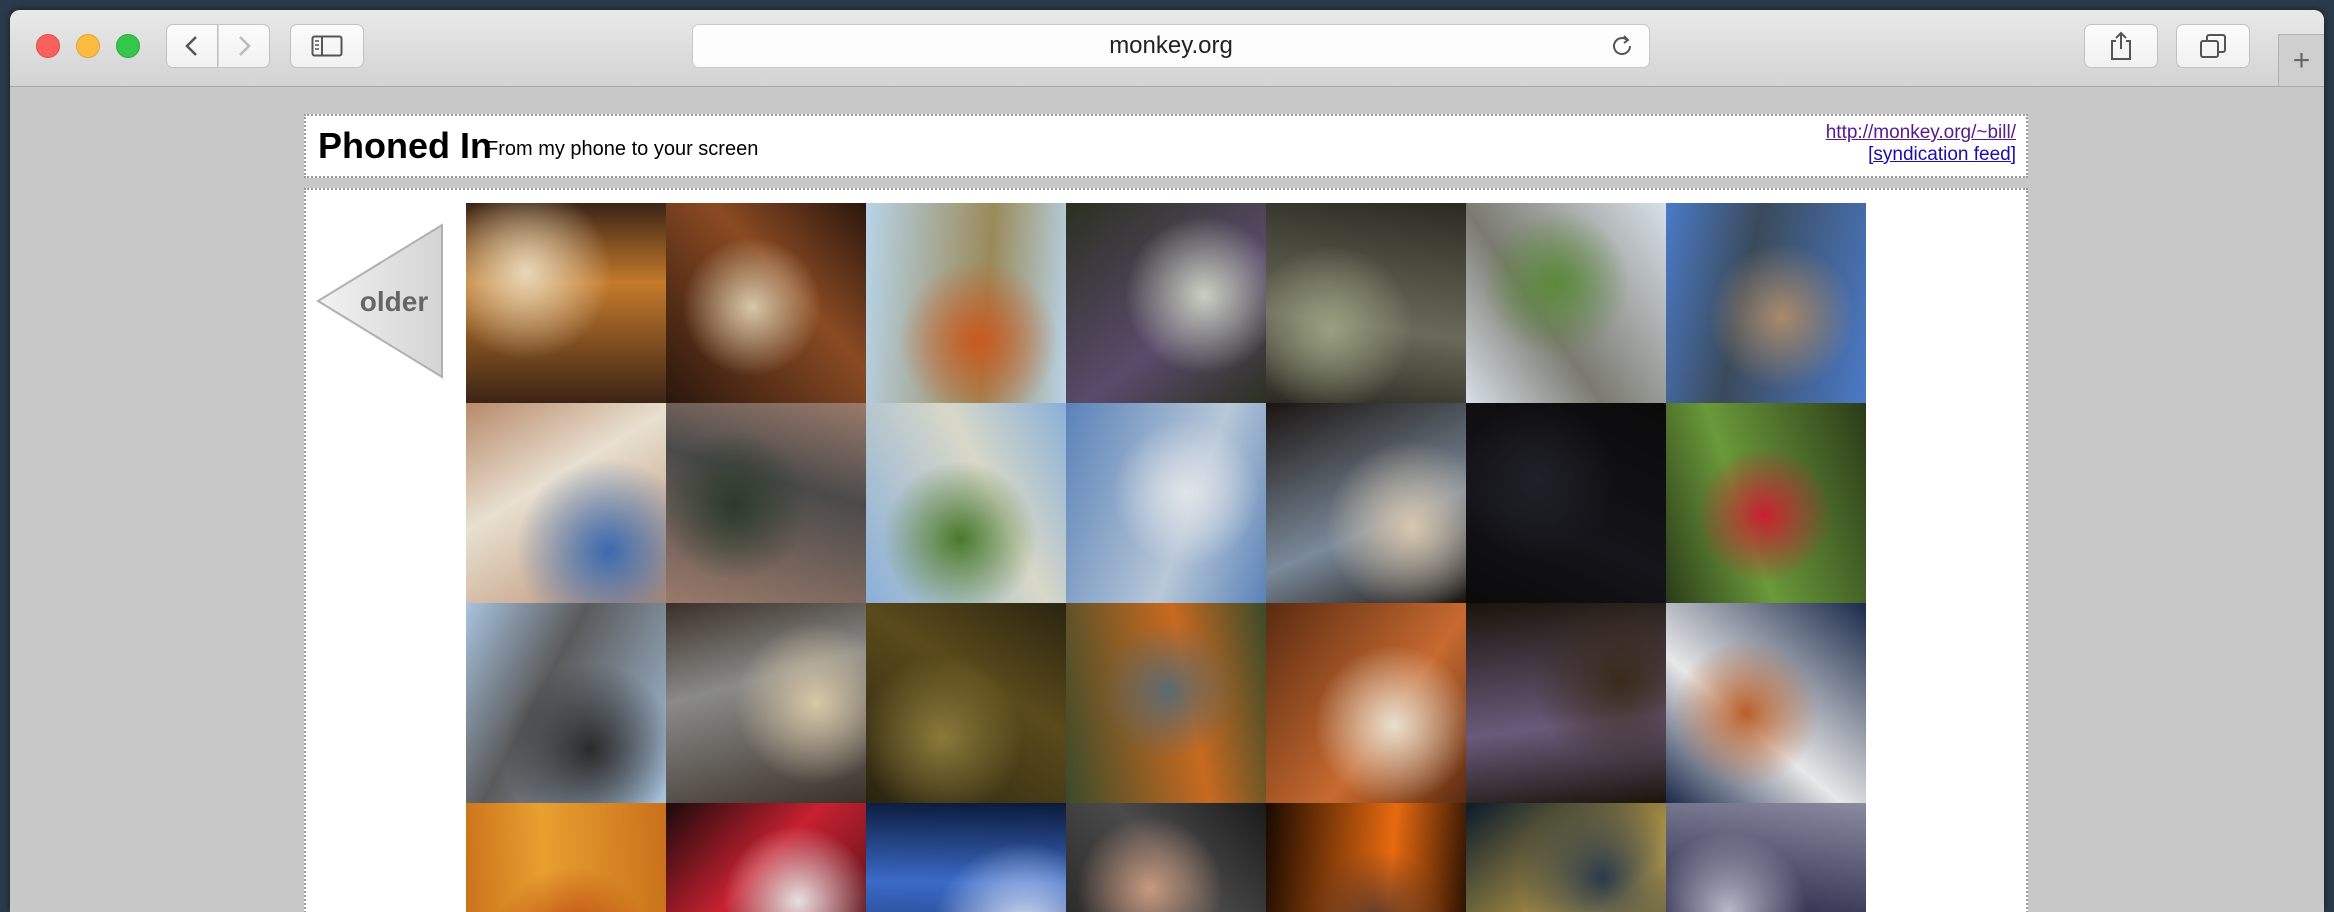 This screenshot has height=912, width=2334. I want to click on share-icon, so click(2121, 45).